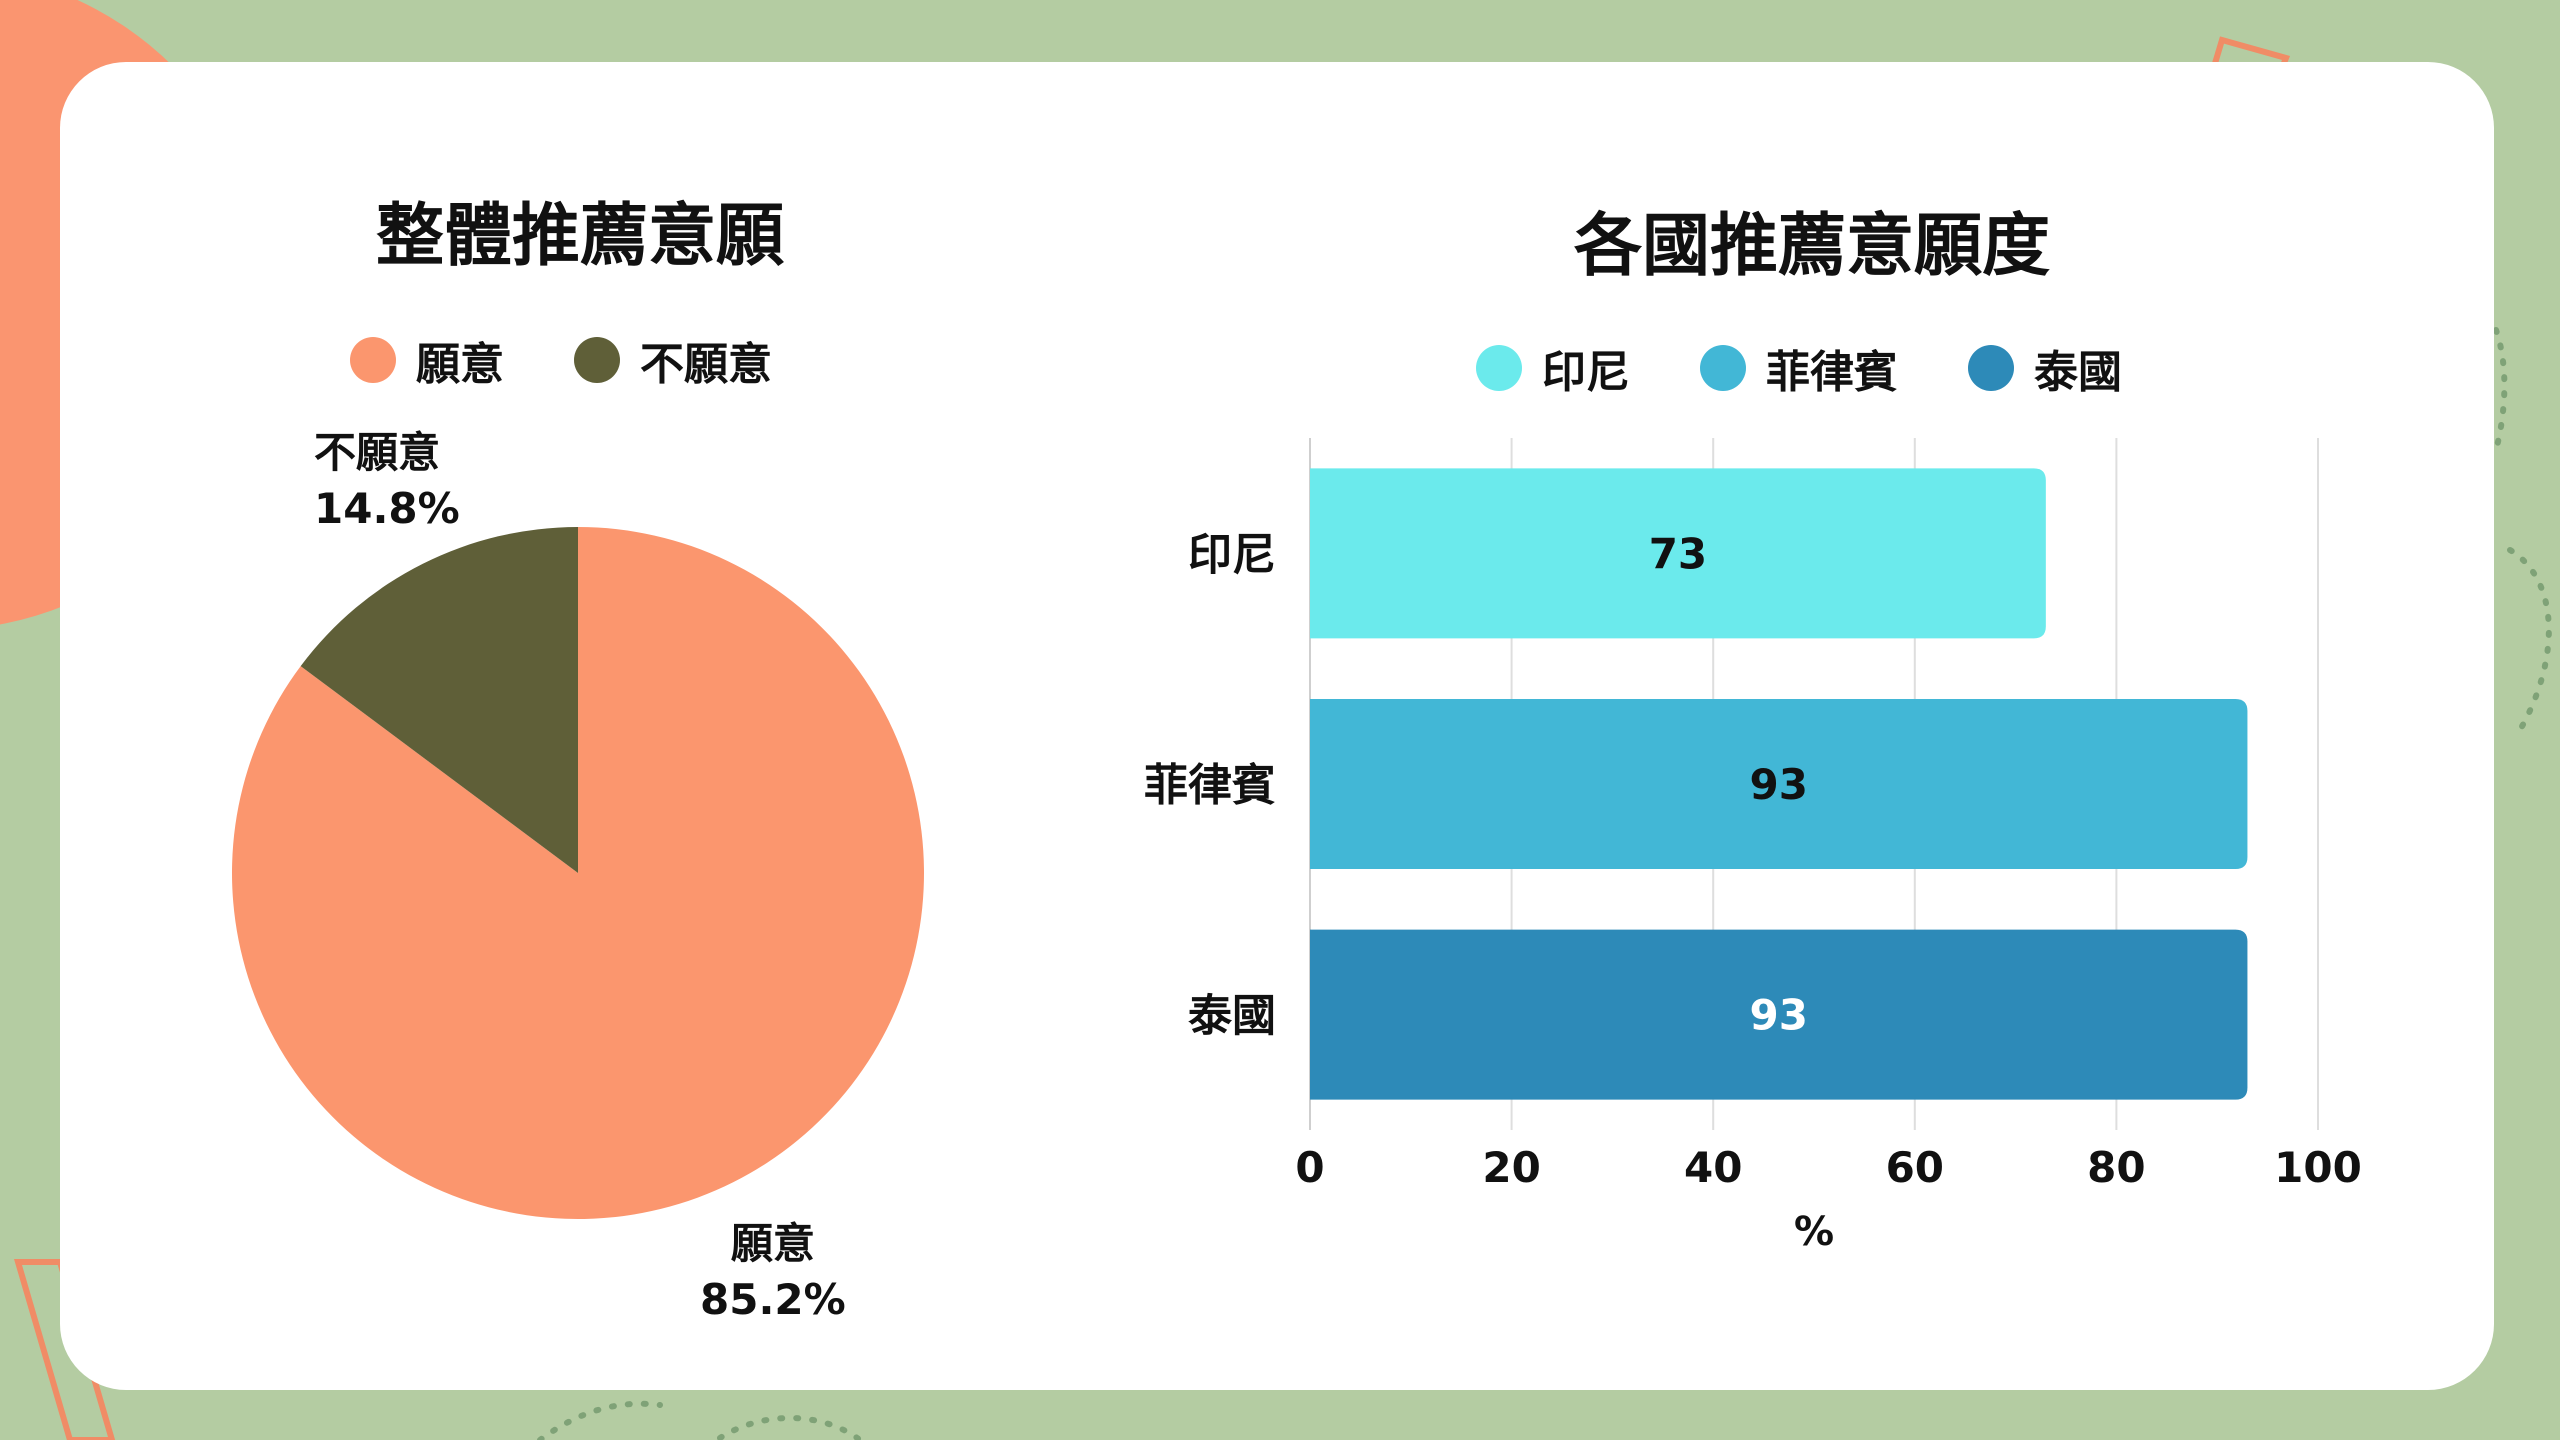  I want to click on pie-slice-label-unwilling: 不願意 14.8%, so click(387, 481).